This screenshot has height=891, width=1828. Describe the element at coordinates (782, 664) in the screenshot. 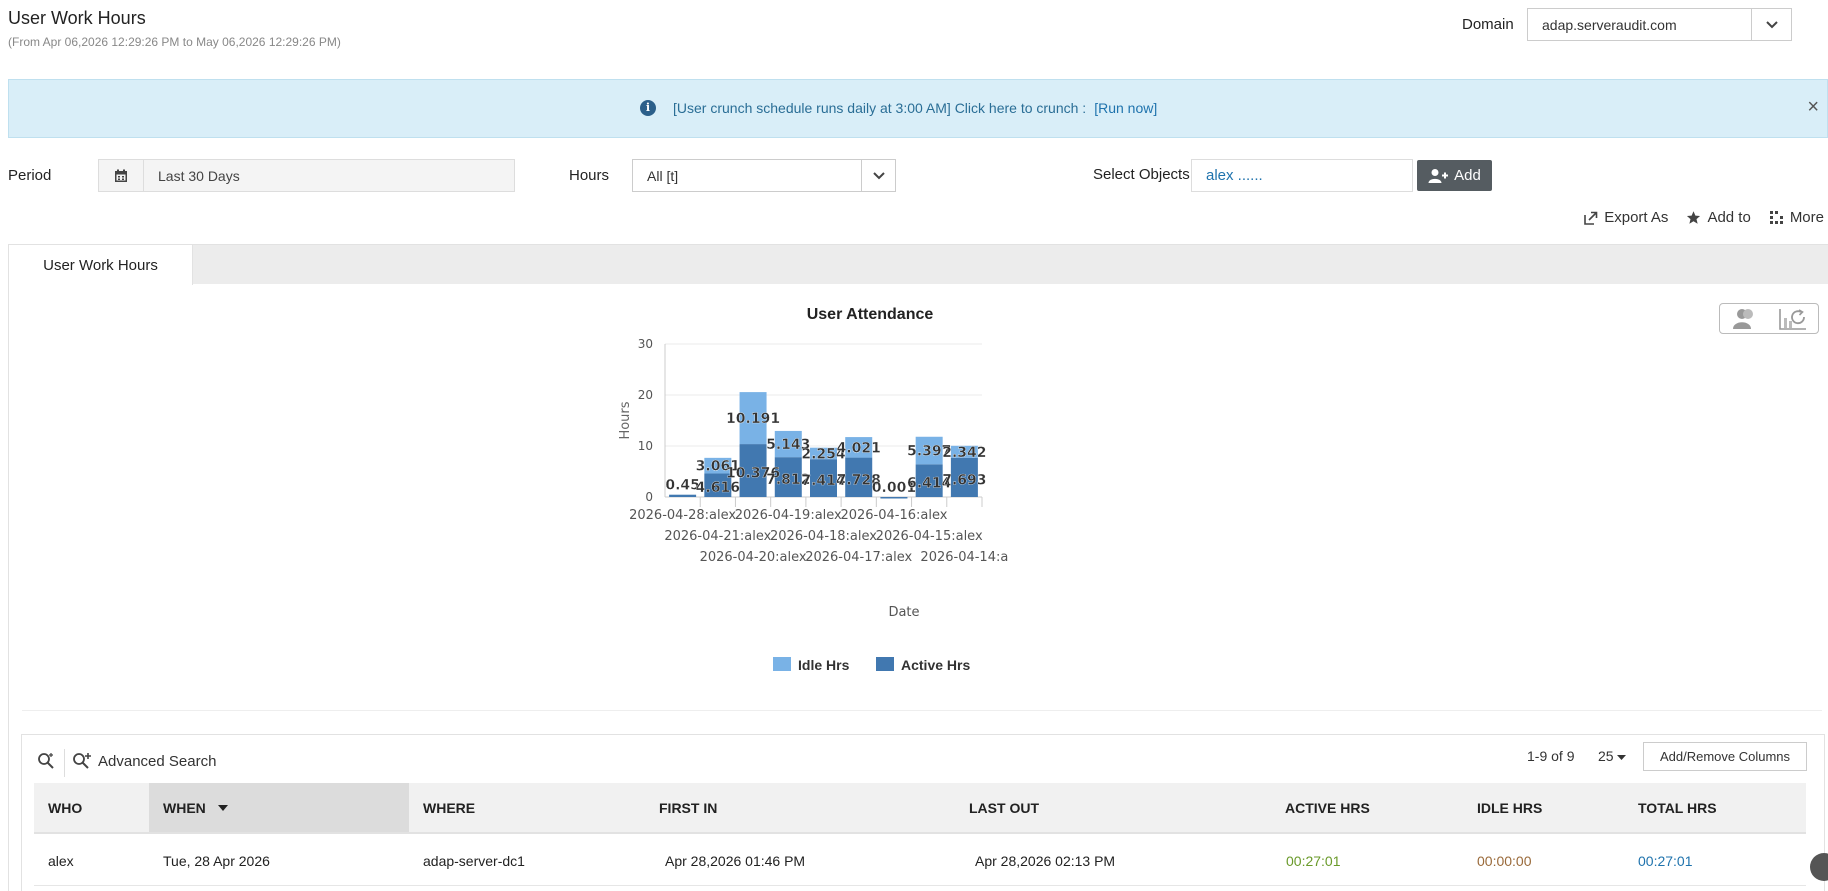

I see `chart-legend-swatch` at that location.